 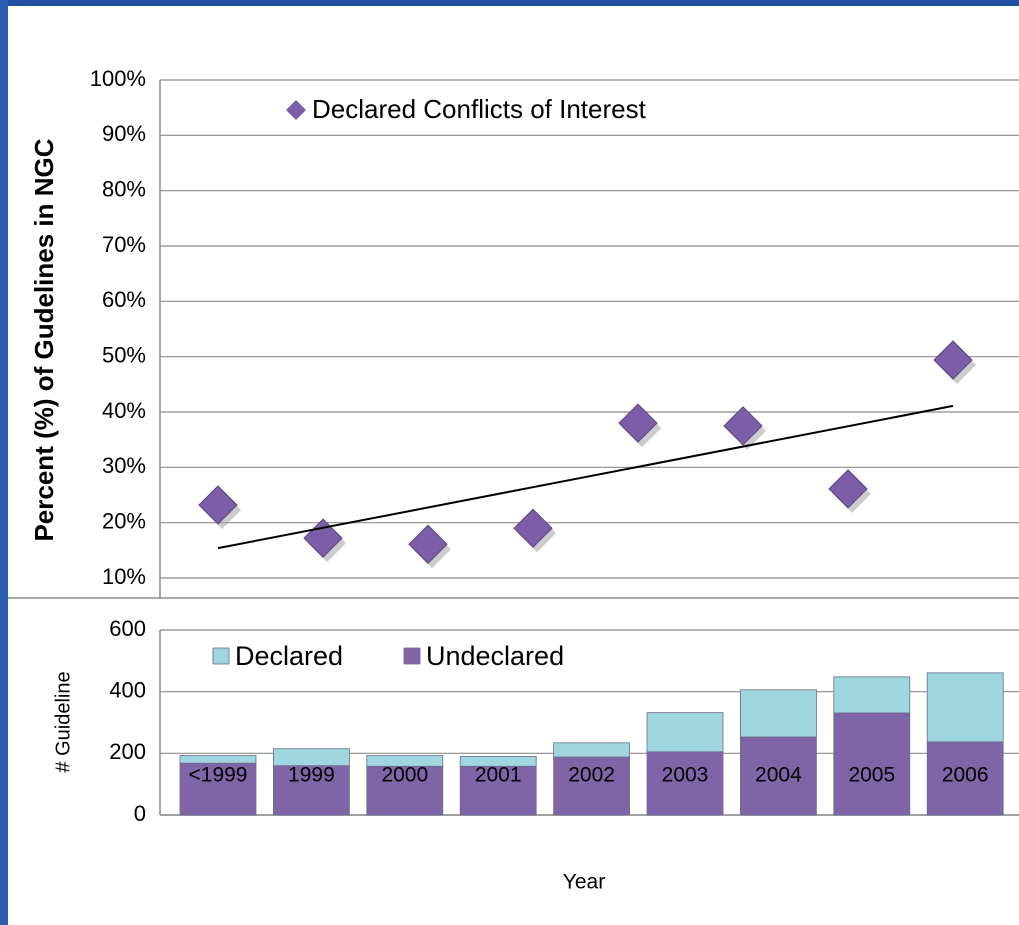 I want to click on x-tick-label: 1999, so click(x=311, y=775).